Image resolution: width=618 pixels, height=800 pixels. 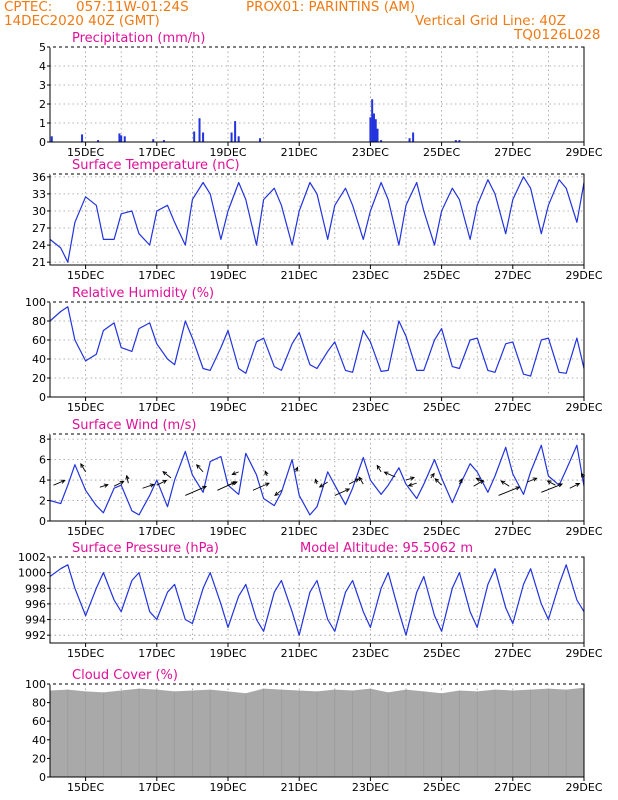 What do you see at coordinates (35, 635) in the screenshot?
I see `y-tick-label: 992` at bounding box center [35, 635].